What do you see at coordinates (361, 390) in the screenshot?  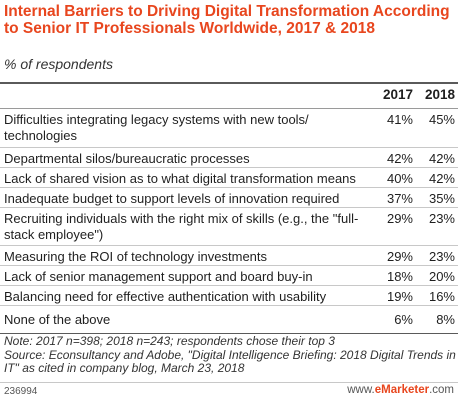 I see `brand-prefix: www.` at bounding box center [361, 390].